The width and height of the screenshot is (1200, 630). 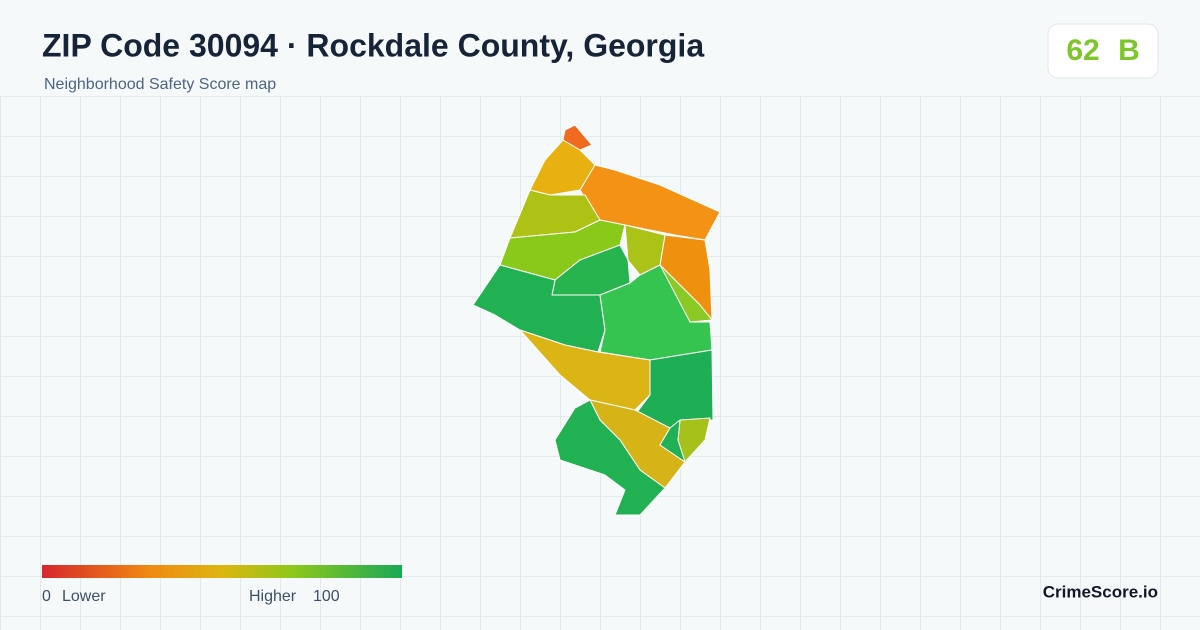 I want to click on score-value: 62, so click(x=1082, y=50).